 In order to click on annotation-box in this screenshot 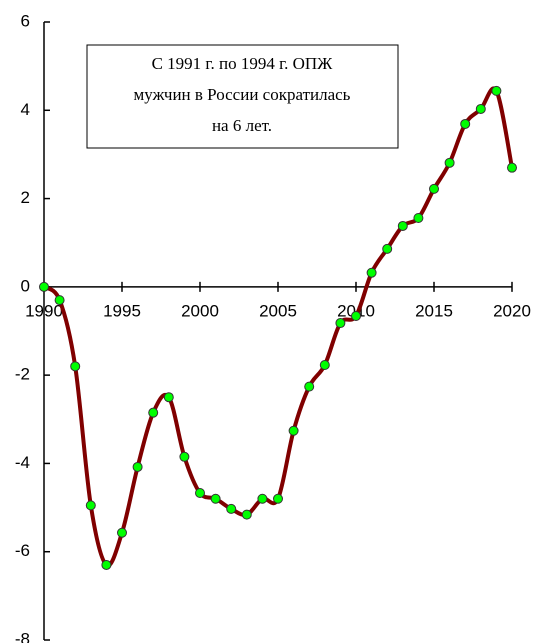, I will do `click(242, 96)`.